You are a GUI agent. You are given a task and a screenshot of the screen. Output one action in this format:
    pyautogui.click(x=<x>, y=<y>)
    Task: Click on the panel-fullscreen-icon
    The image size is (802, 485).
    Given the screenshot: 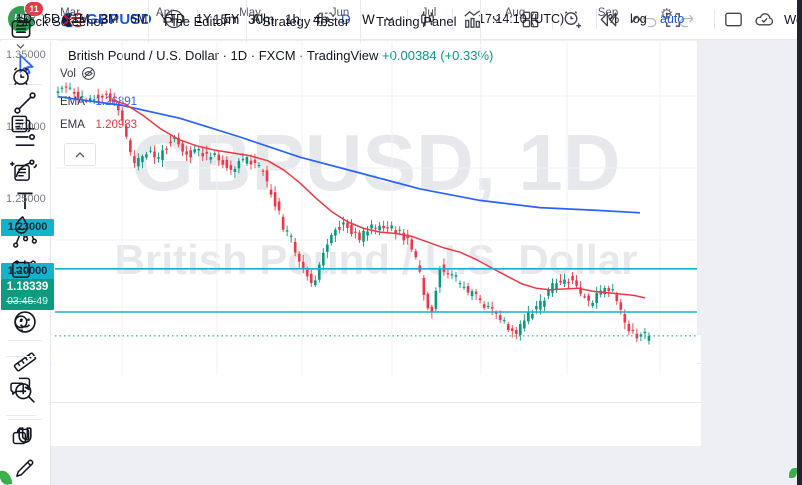 What is the action you would take?
    pyautogui.click(x=673, y=20)
    